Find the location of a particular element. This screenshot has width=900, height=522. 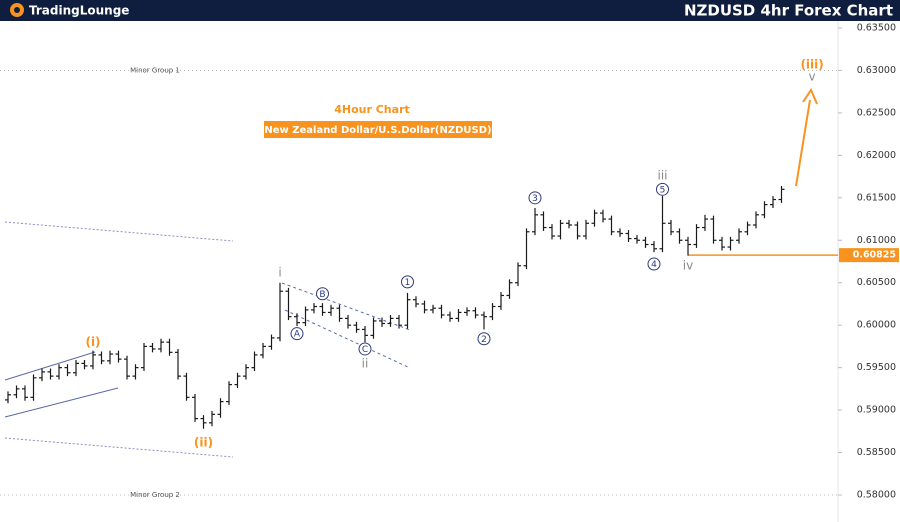

projection-arrow-head is located at coordinates (810, 96).